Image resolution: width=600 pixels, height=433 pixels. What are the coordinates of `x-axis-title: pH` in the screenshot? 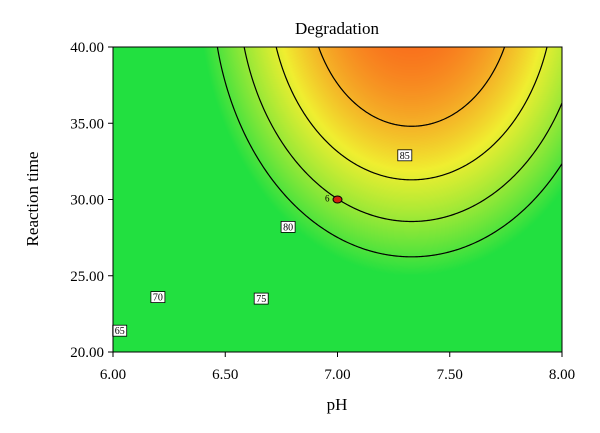 It's located at (337, 404).